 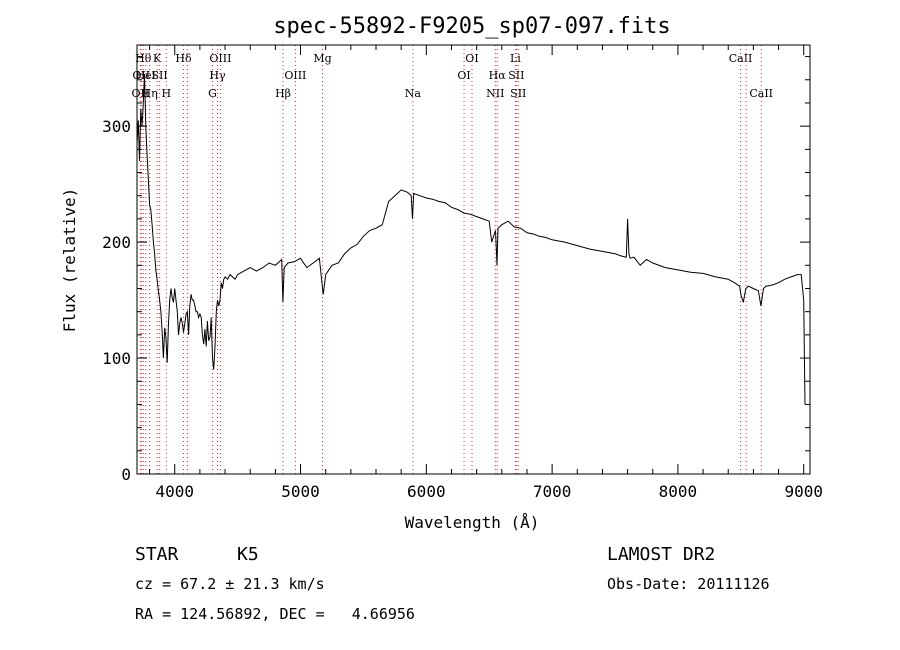 I want to click on survey-name: LAMOST DR2, so click(x=661, y=554).